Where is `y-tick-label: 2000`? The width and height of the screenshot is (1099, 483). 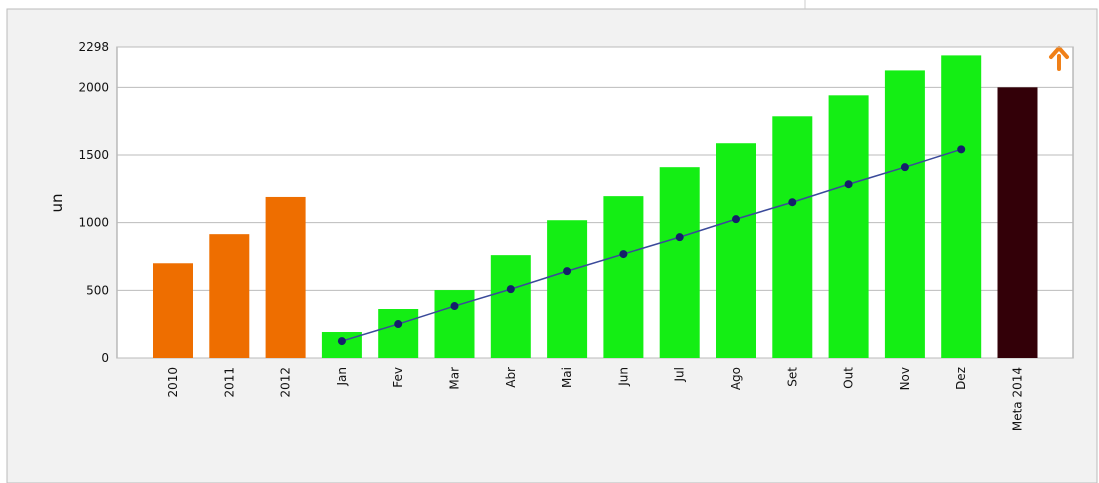
y-tick-label: 2000 is located at coordinates (93, 87).